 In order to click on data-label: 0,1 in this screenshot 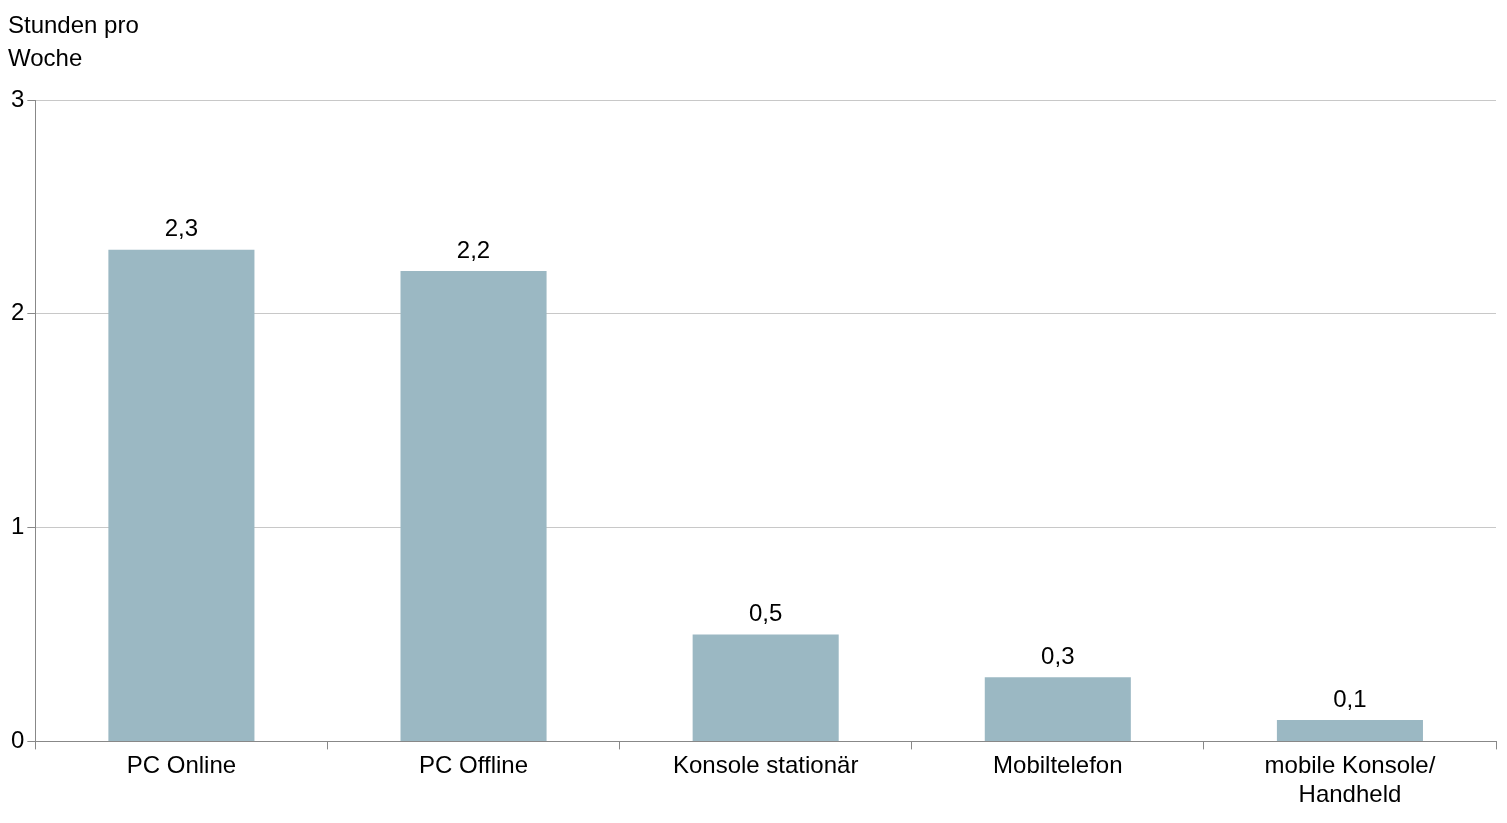, I will do `click(1350, 698)`.